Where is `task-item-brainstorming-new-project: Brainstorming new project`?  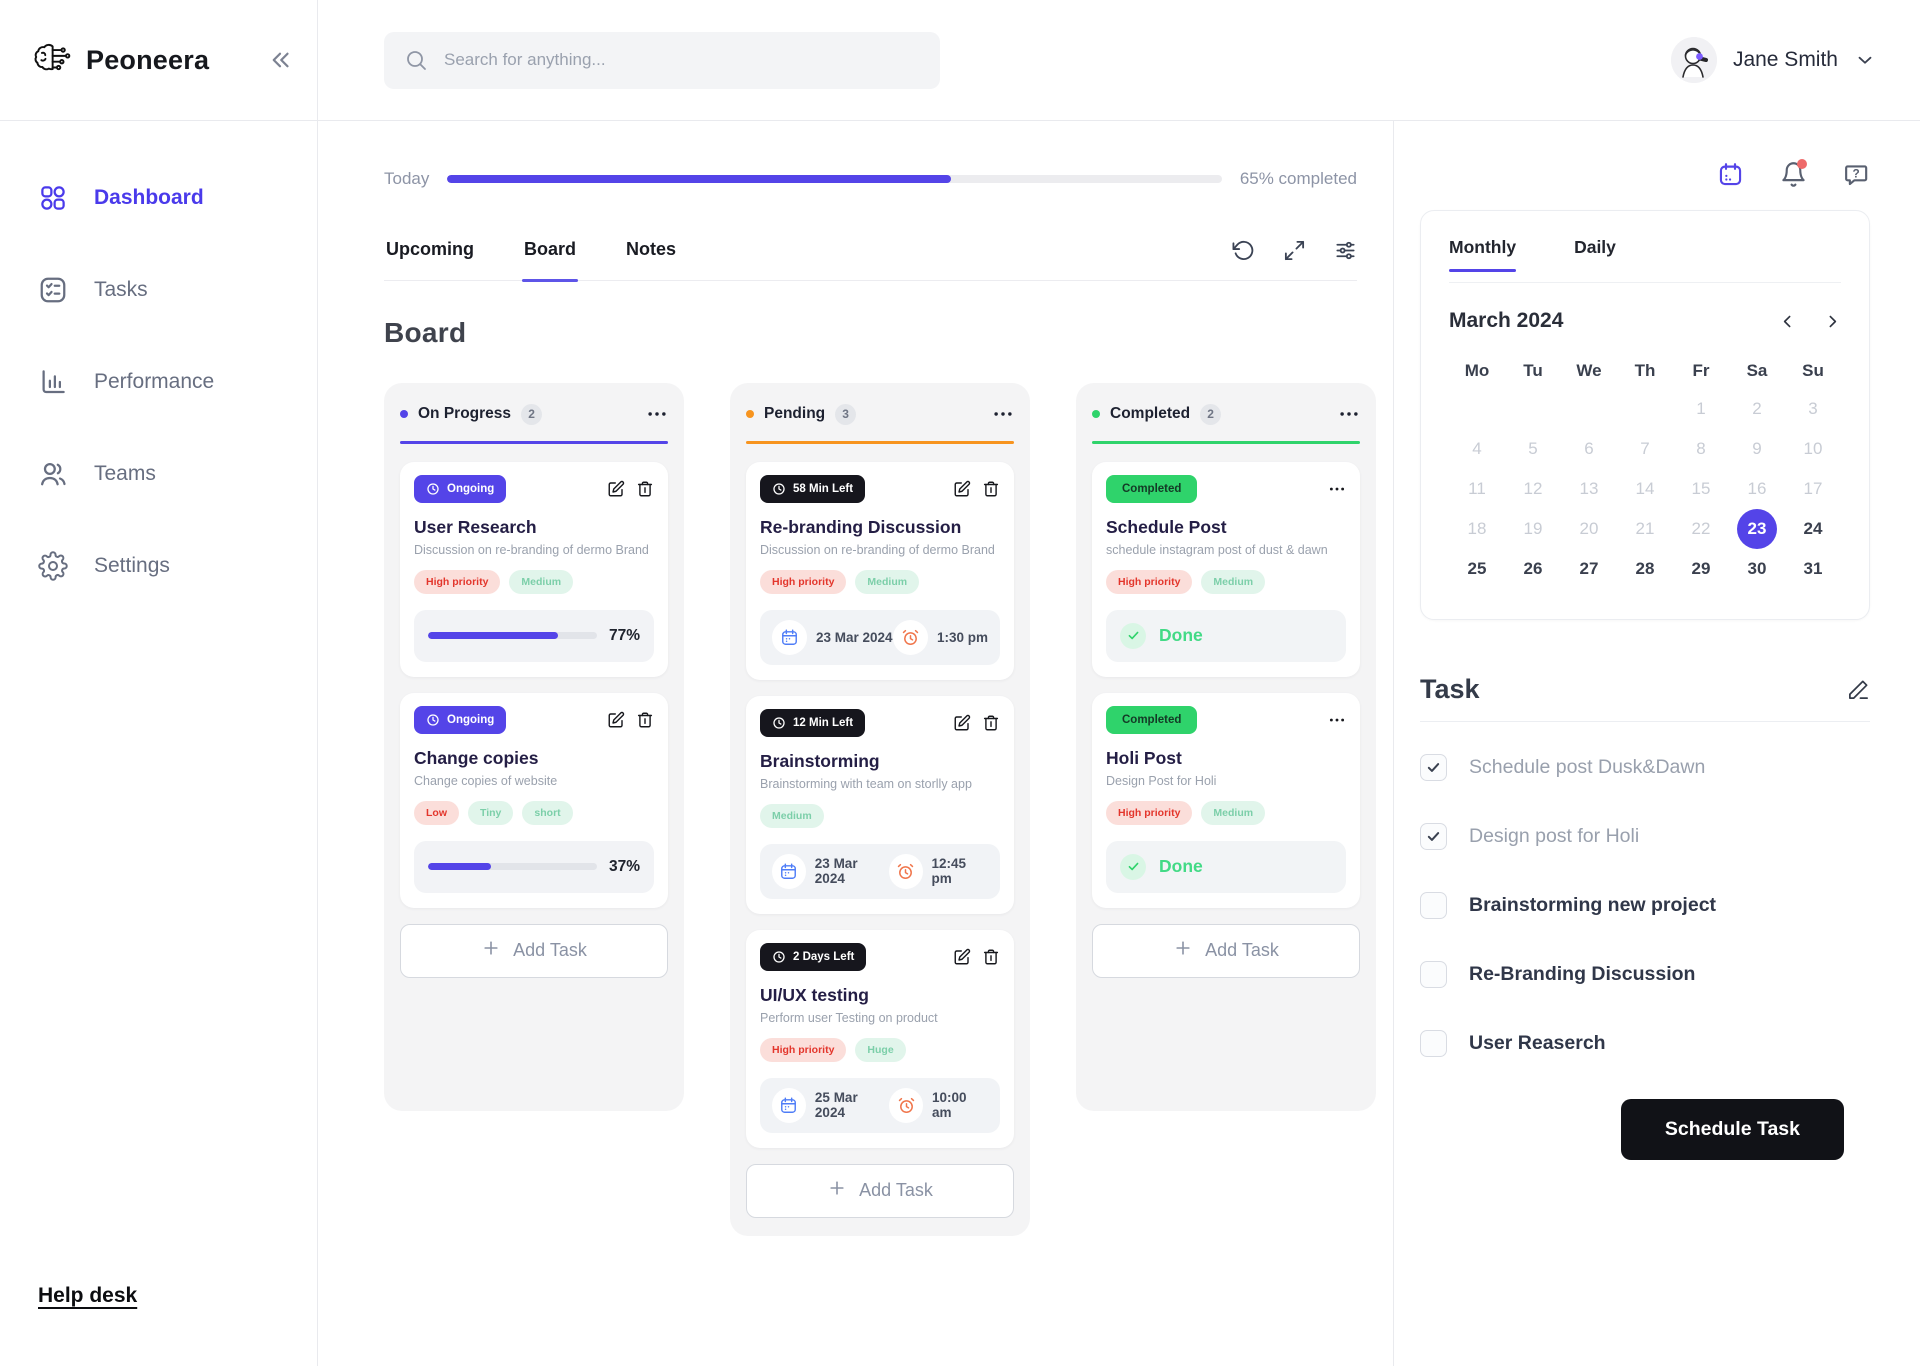
task-item-brainstorming-new-project: Brainstorming new project is located at coordinates (1645, 905).